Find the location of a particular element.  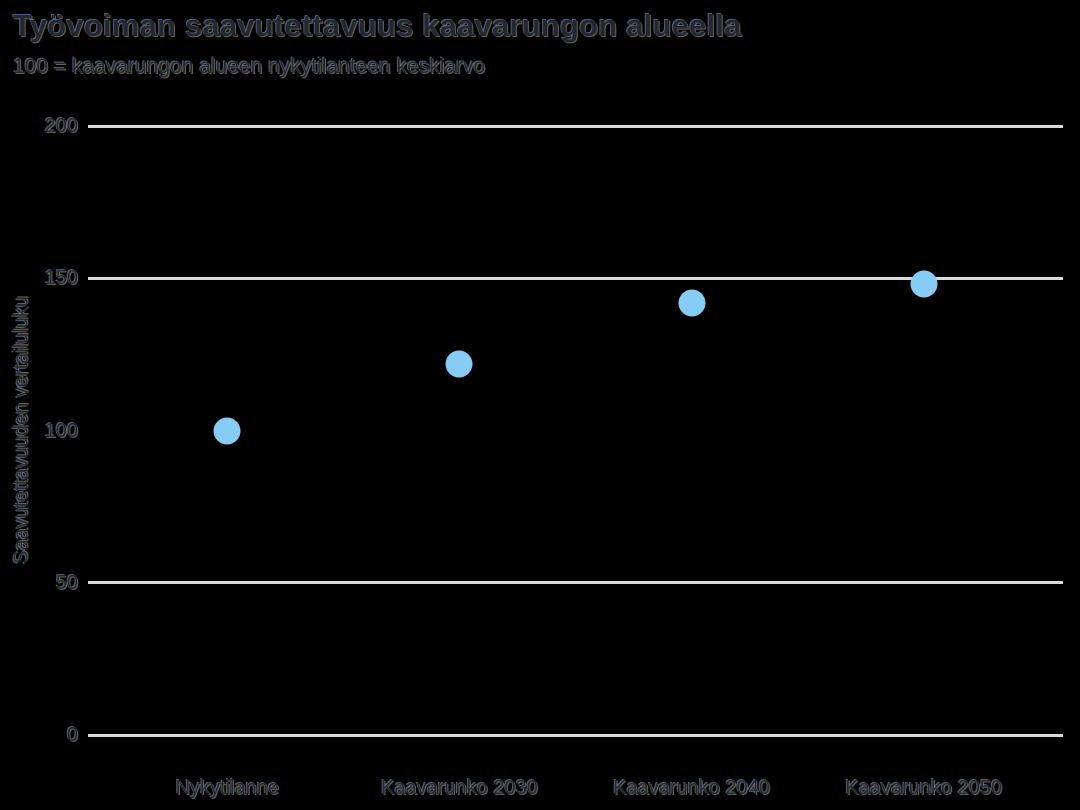

x-axis-label-kaavarunko-2040: Kaavarunko 2040 is located at coordinates (691, 788).